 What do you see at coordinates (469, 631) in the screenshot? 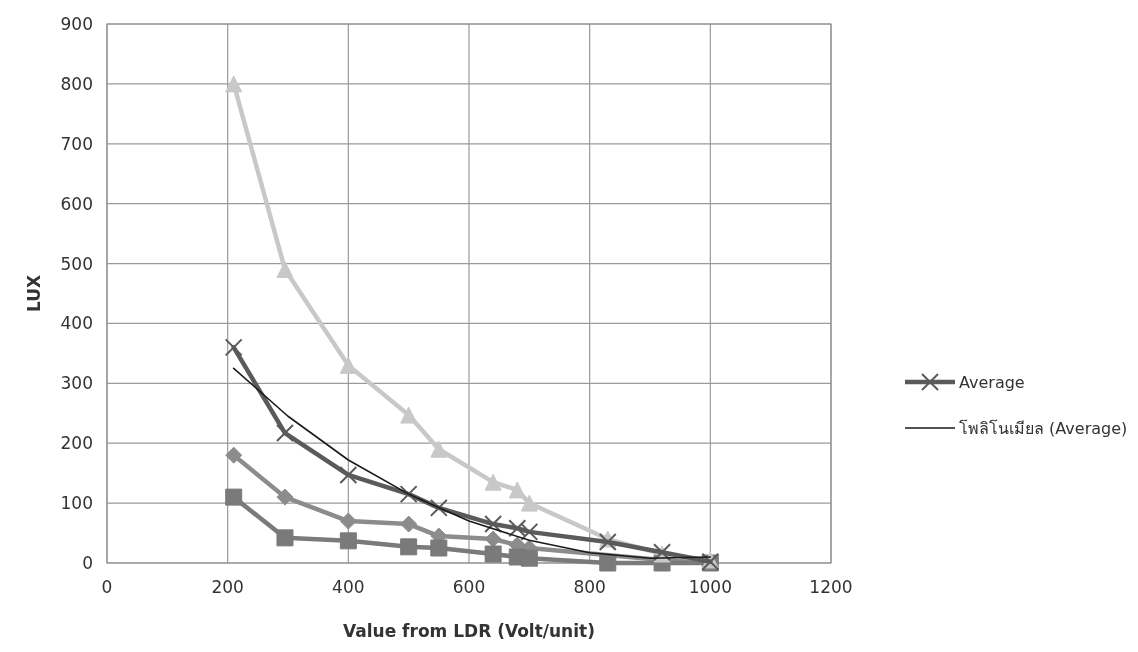
I see `x-axis-title: Value from LDR (Volt/unit)` at bounding box center [469, 631].